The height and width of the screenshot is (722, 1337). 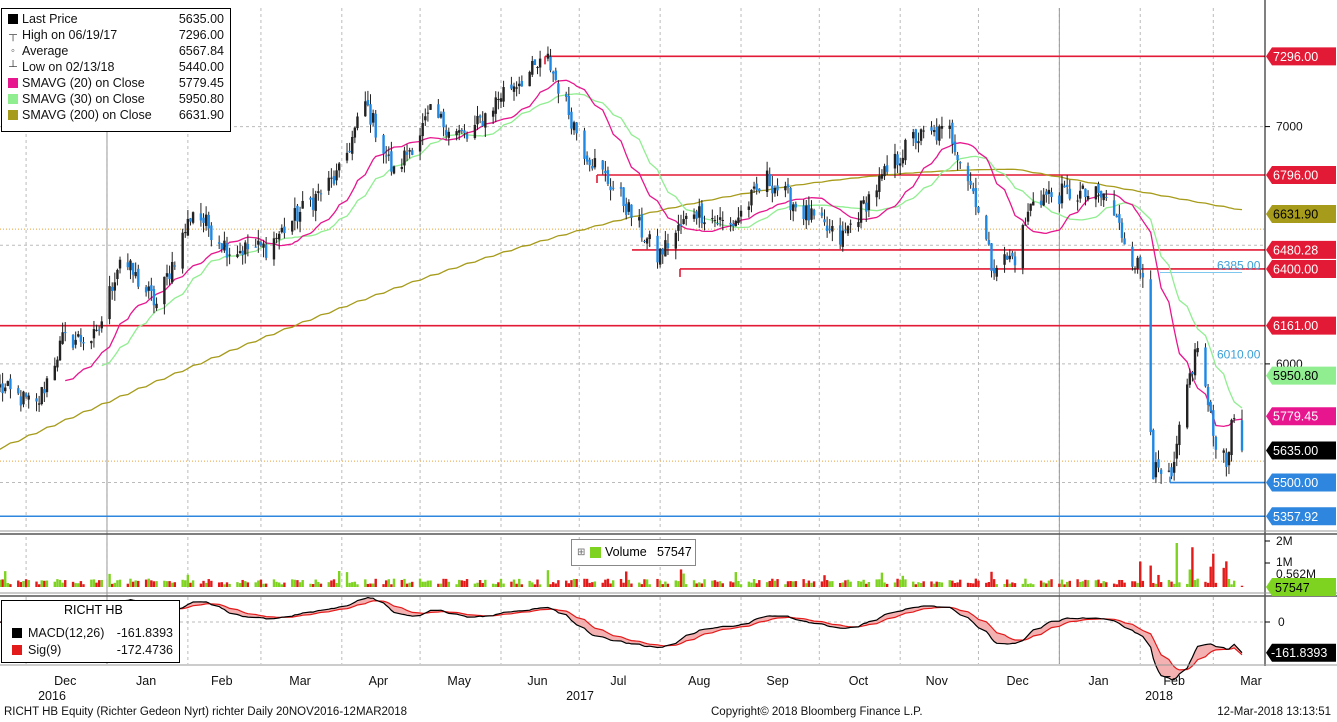 What do you see at coordinates (1295, 214) in the screenshot?
I see `price-tag-label: 6631.90` at bounding box center [1295, 214].